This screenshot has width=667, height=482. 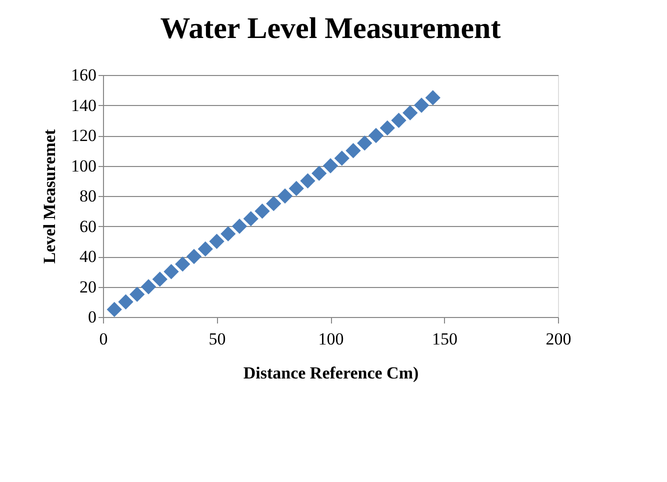 What do you see at coordinates (83, 75) in the screenshot?
I see `y-tick-label: 160` at bounding box center [83, 75].